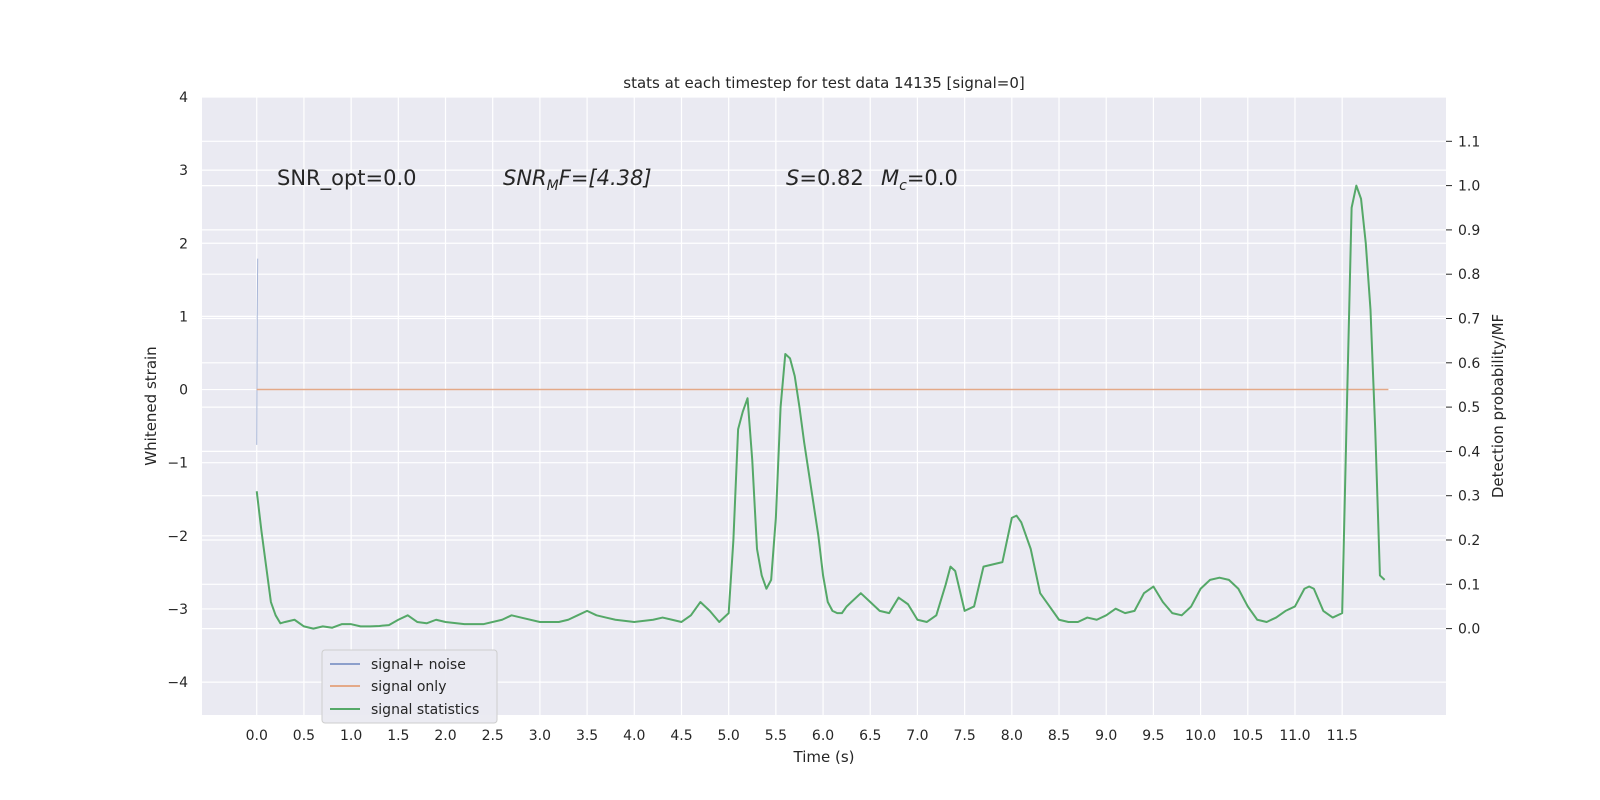 The width and height of the screenshot is (1600, 800). Describe the element at coordinates (183, 391) in the screenshot. I see `y-tick-label-4: 0` at that location.